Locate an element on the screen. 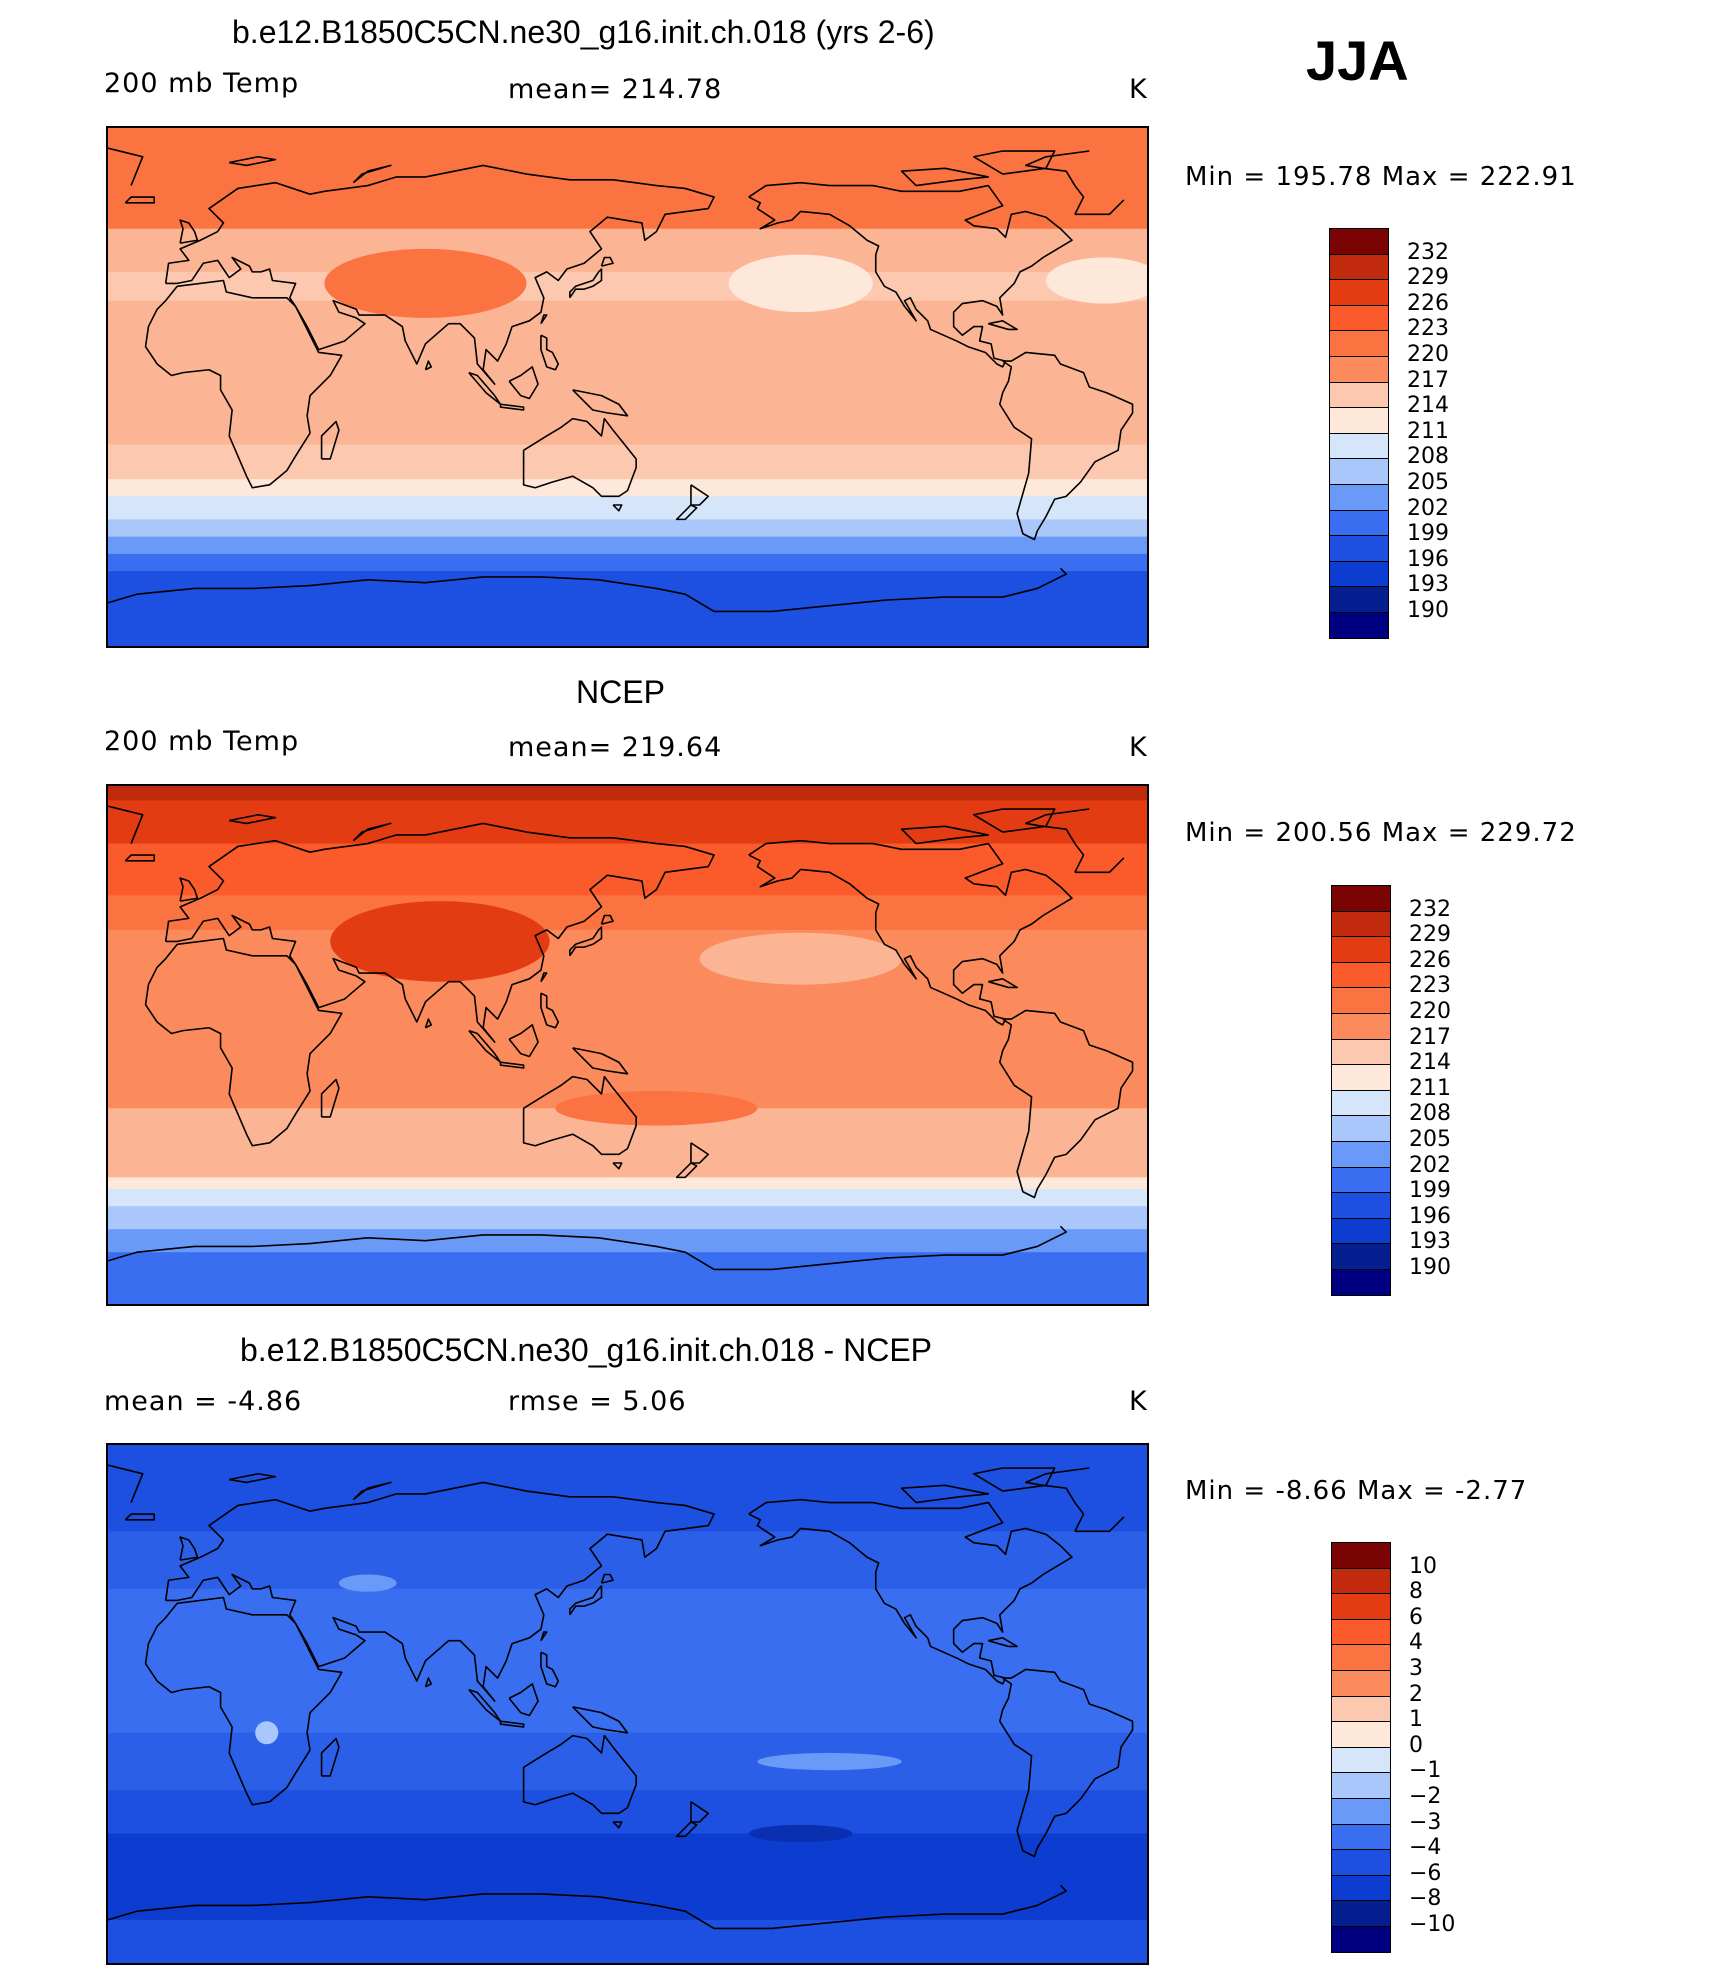  colorbar-tick-label: 217 is located at coordinates (1430, 1037).